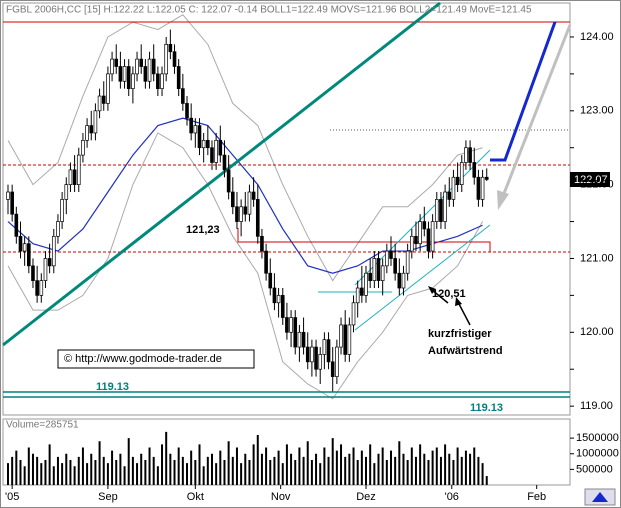 This screenshot has height=508, width=621. I want to click on volume-label: Volume=285751, so click(42, 425).